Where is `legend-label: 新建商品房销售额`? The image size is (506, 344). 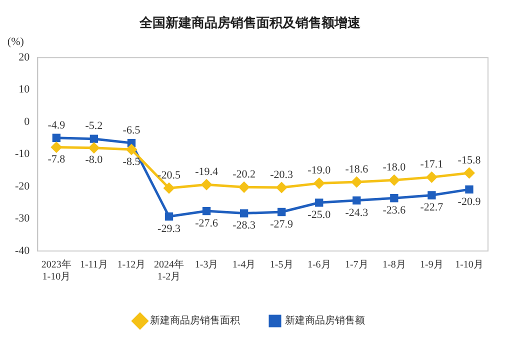 legend-label: 新建商品房销售额 is located at coordinates (325, 320).